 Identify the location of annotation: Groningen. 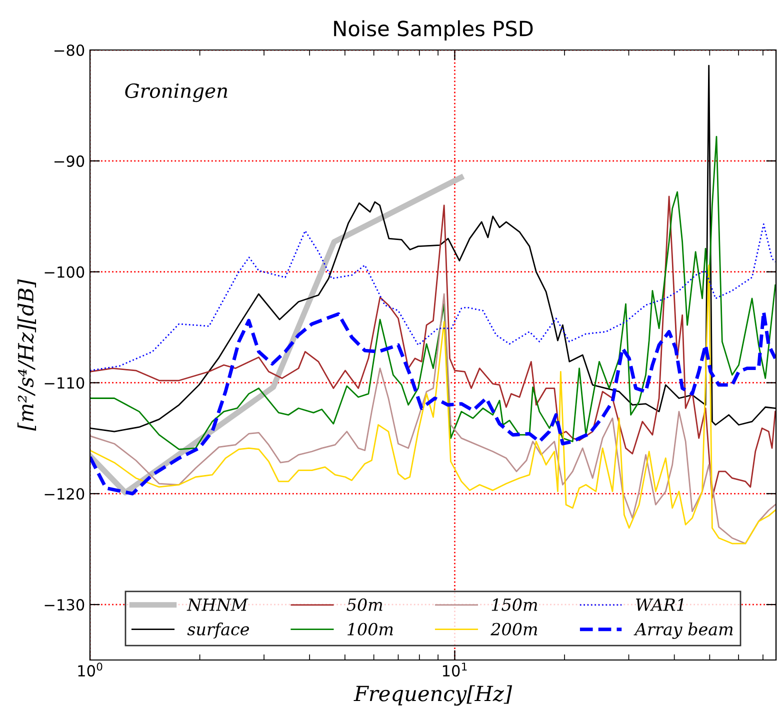
(176, 92).